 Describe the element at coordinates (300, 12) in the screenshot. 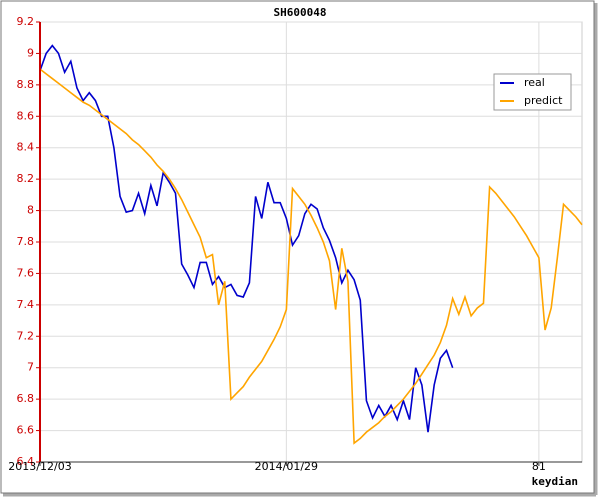

I see `chart-title: SH600048` at that location.